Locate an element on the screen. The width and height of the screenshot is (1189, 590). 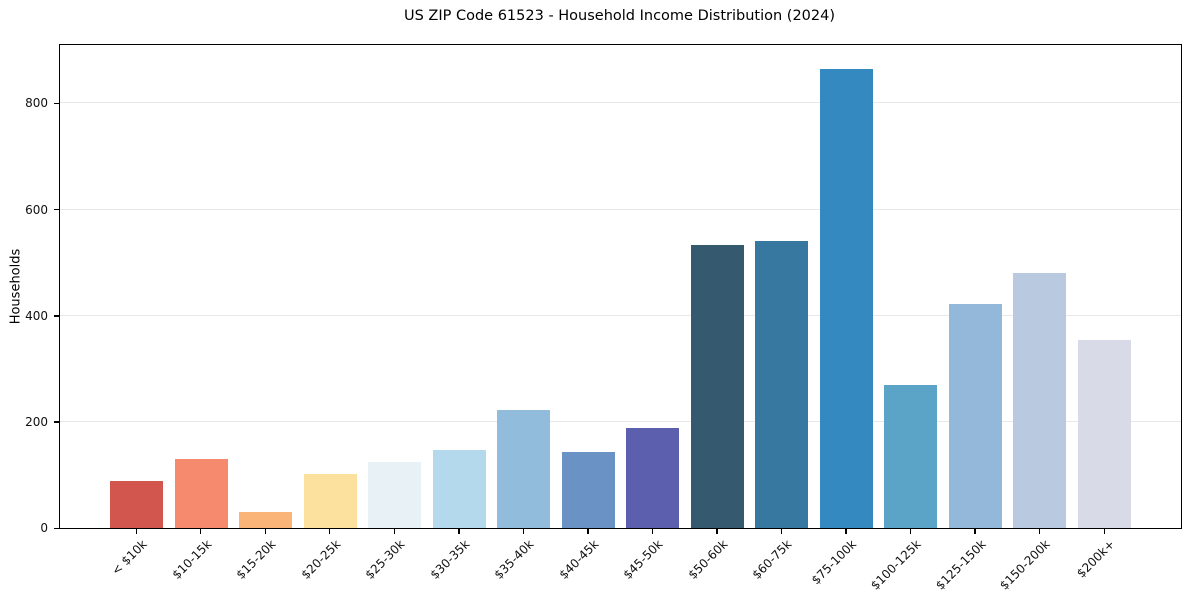
bar-$150-200k is located at coordinates (1040, 400).